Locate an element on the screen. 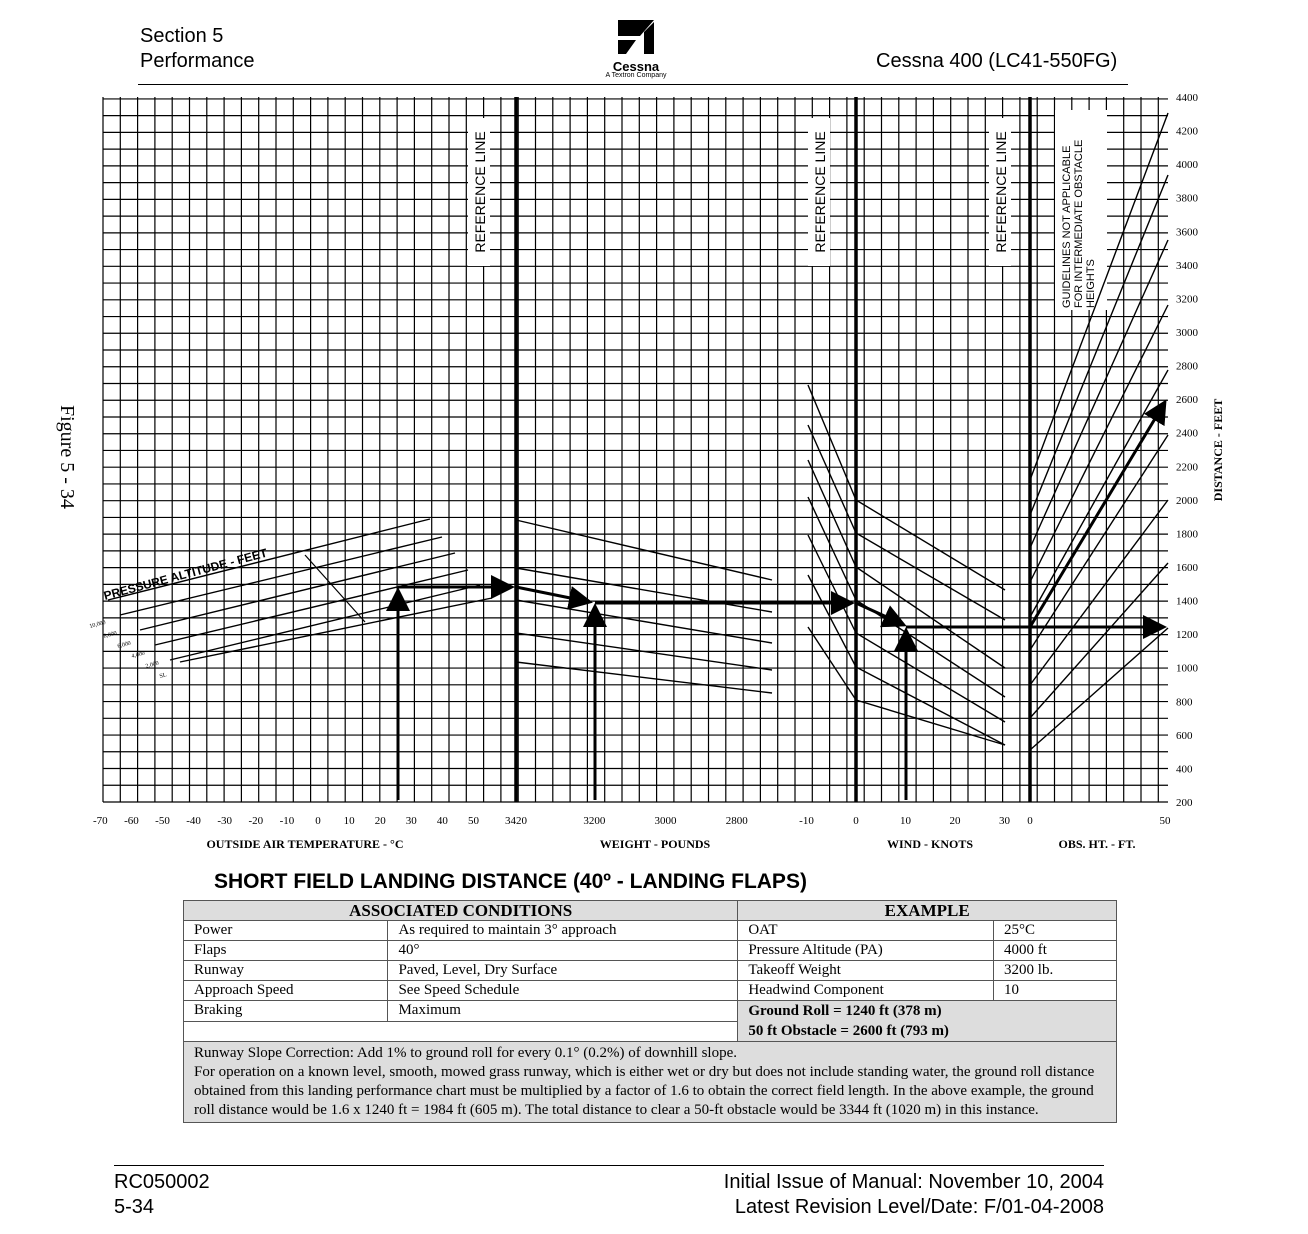 This screenshot has height=1234, width=1308. result: Ground Roll = 1240 ft (378 m) is located at coordinates (845, 1011).